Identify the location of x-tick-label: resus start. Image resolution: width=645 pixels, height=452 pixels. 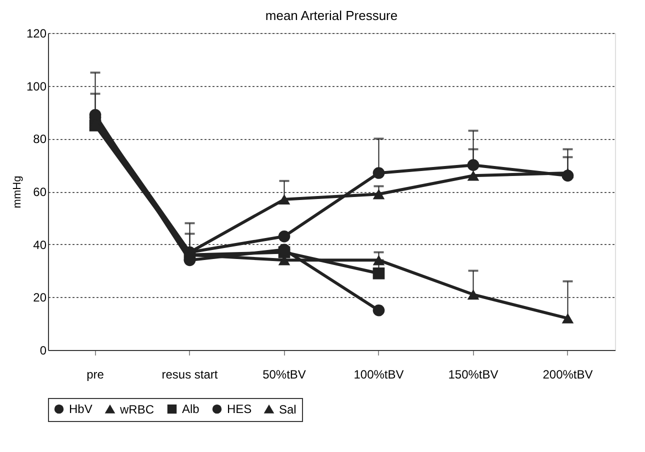
(190, 375).